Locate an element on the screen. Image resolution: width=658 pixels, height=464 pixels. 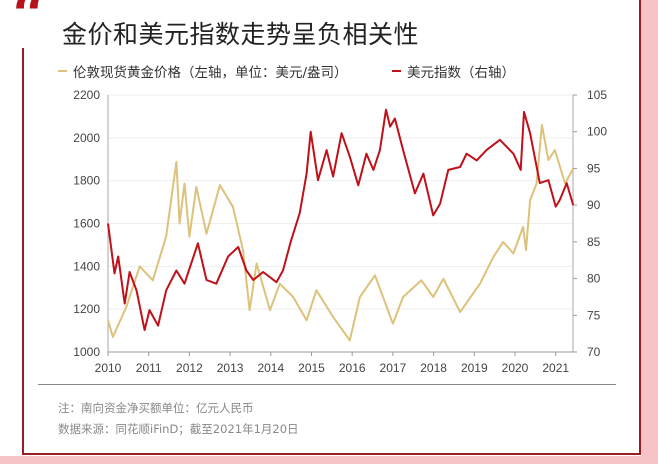
legend-swatch-gold is located at coordinates (62, 71).